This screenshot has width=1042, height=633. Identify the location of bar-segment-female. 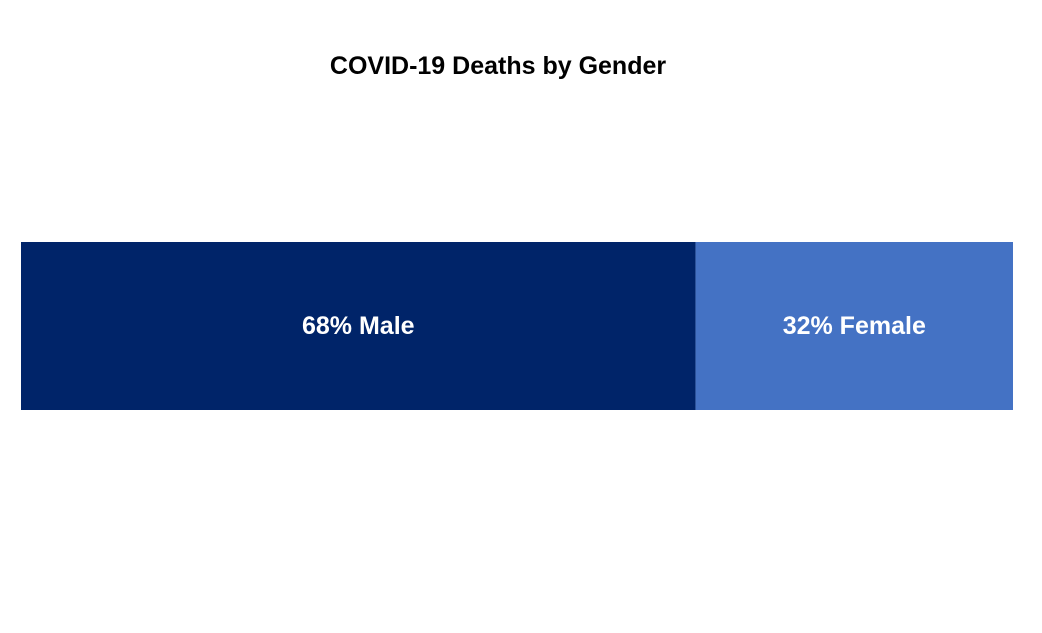
(854, 326).